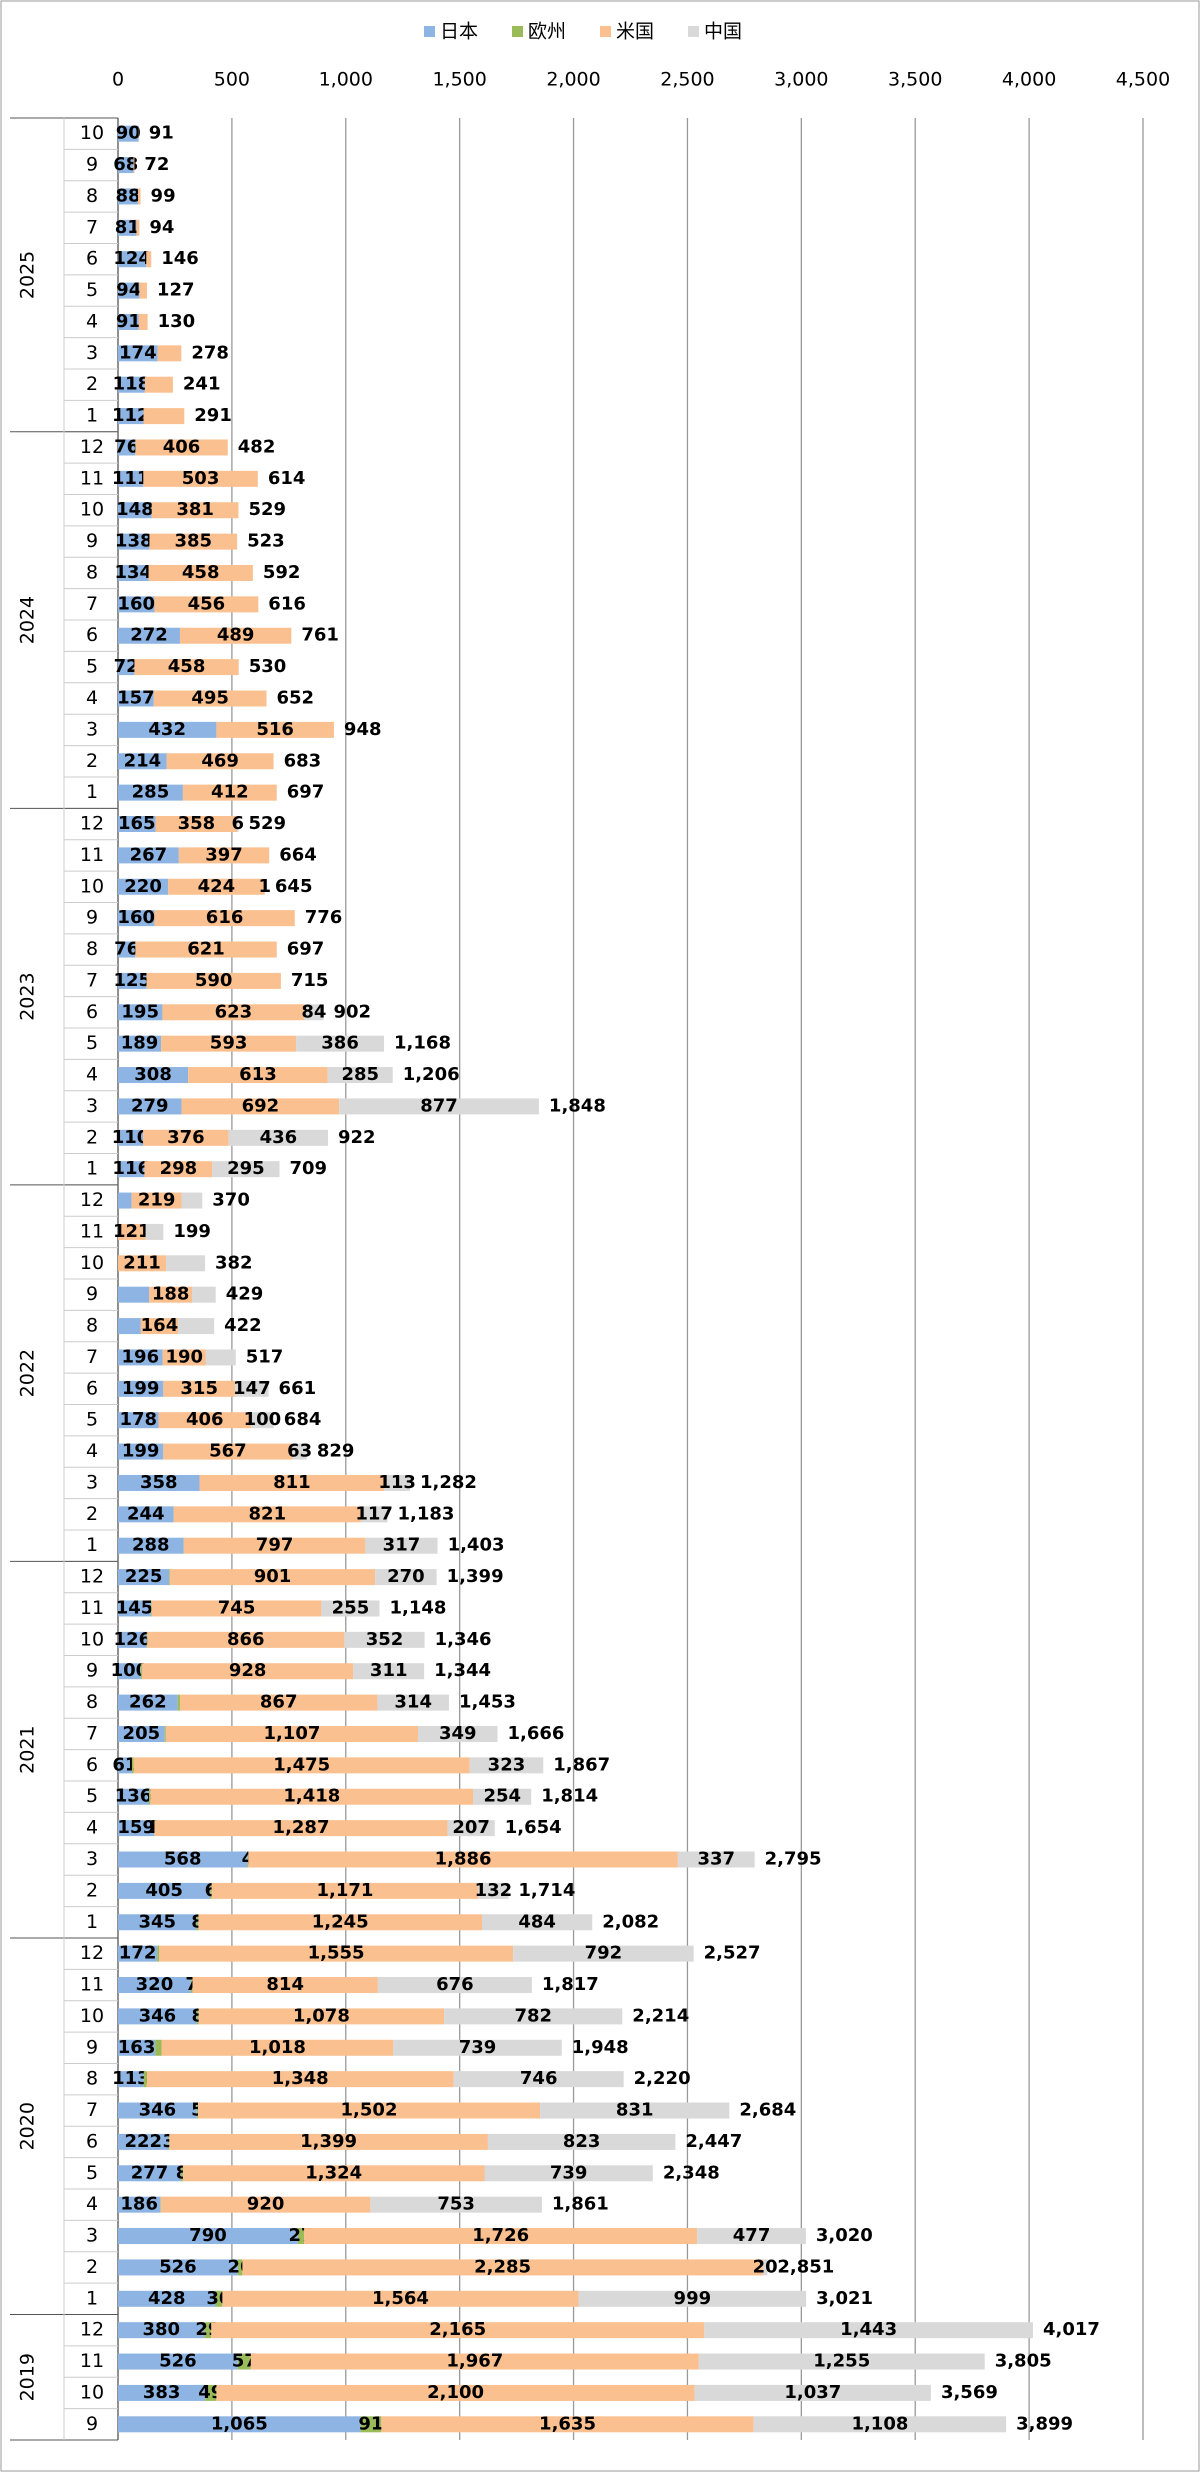 The image size is (1200, 2472). Describe the element at coordinates (92, 2141) in the screenshot. I see `month-label: 6` at that location.